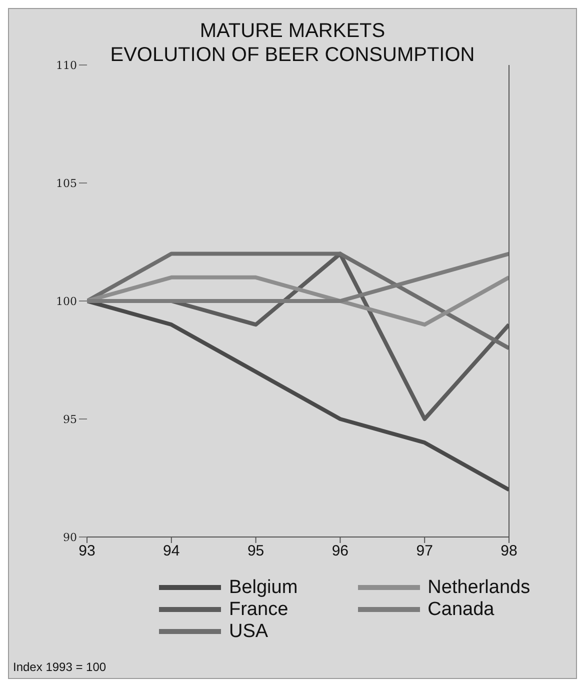 The image size is (585, 687). I want to click on legend-label: Netherlands, so click(479, 588).